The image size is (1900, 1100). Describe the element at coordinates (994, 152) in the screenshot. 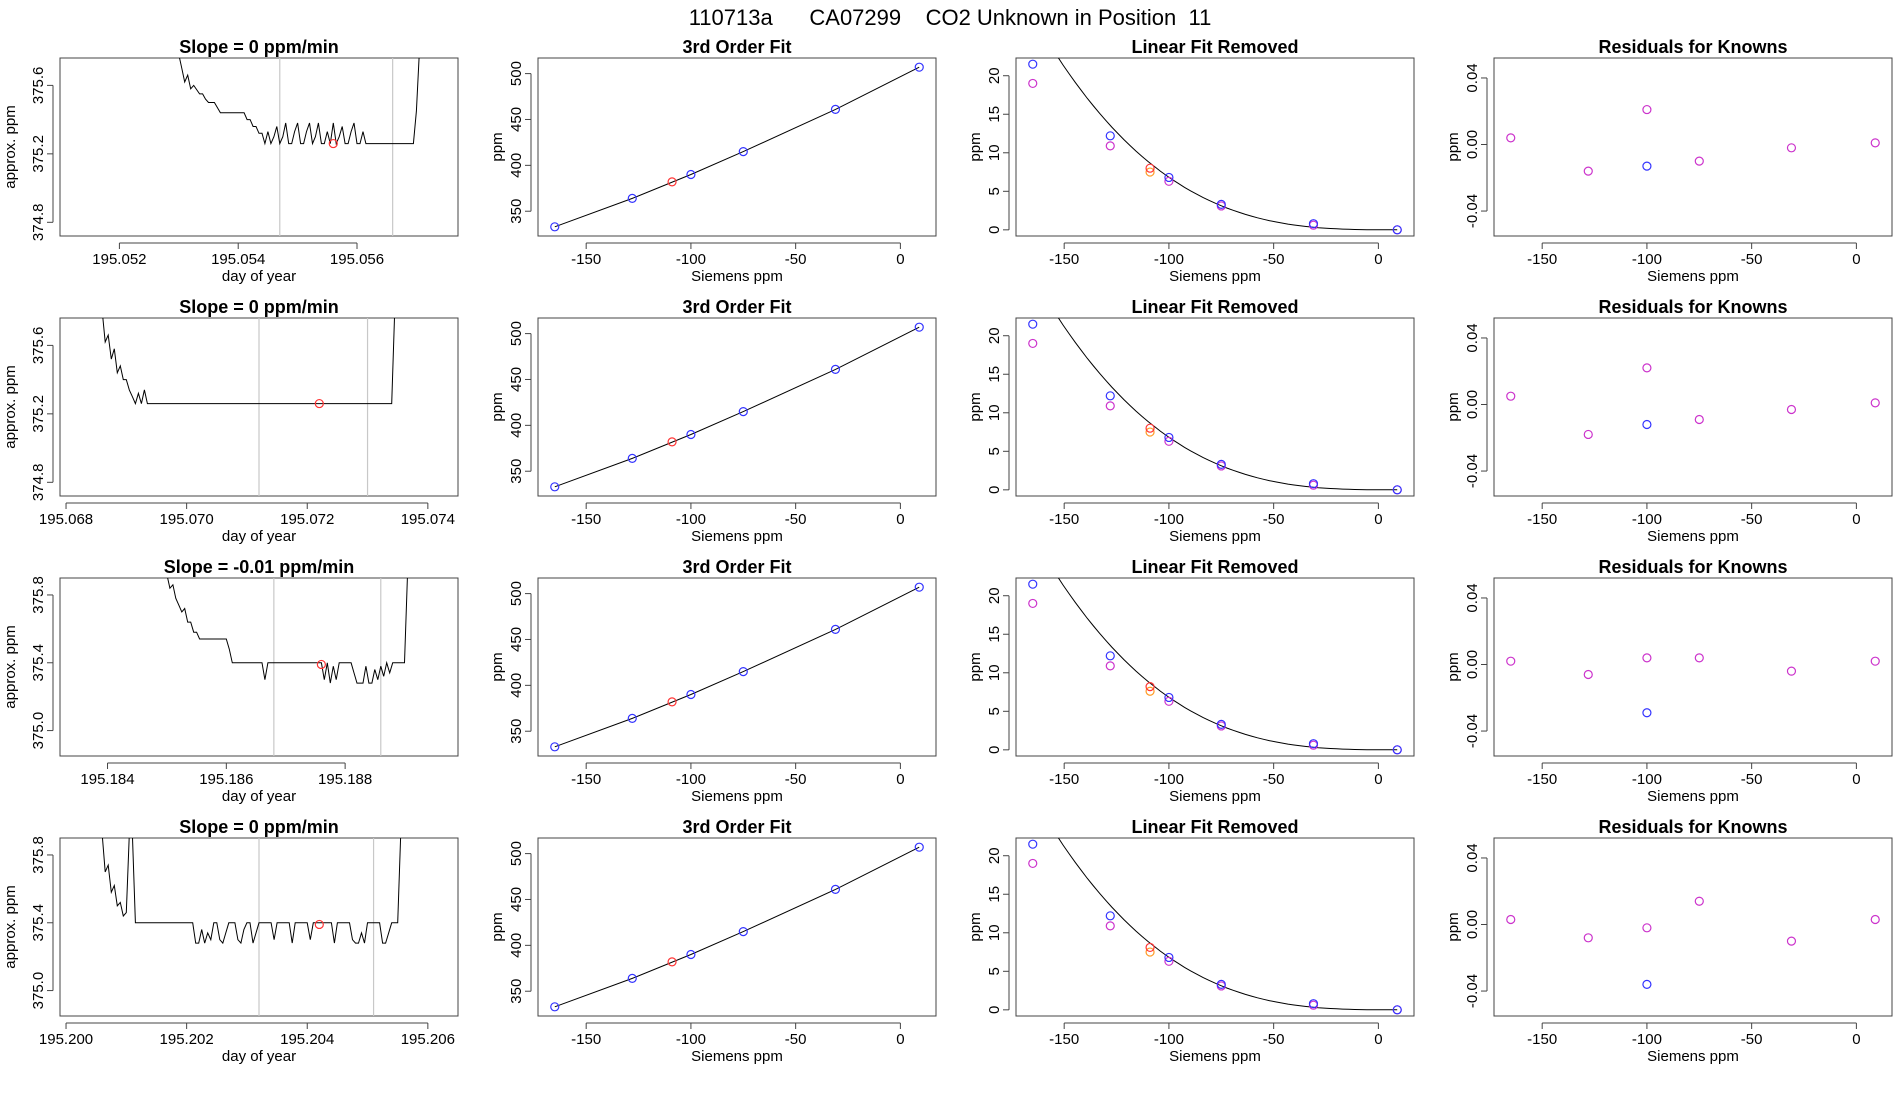

I see `y-tick-label: 10` at that location.